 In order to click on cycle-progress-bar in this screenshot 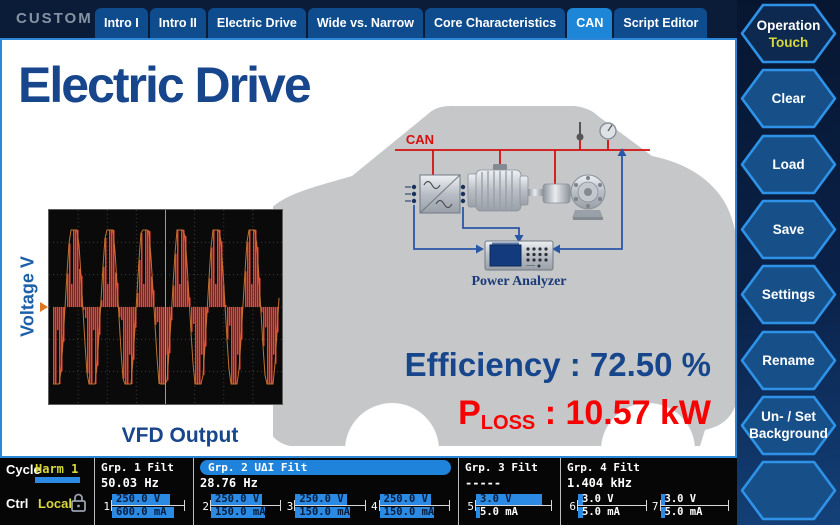, I will do `click(57, 480)`.